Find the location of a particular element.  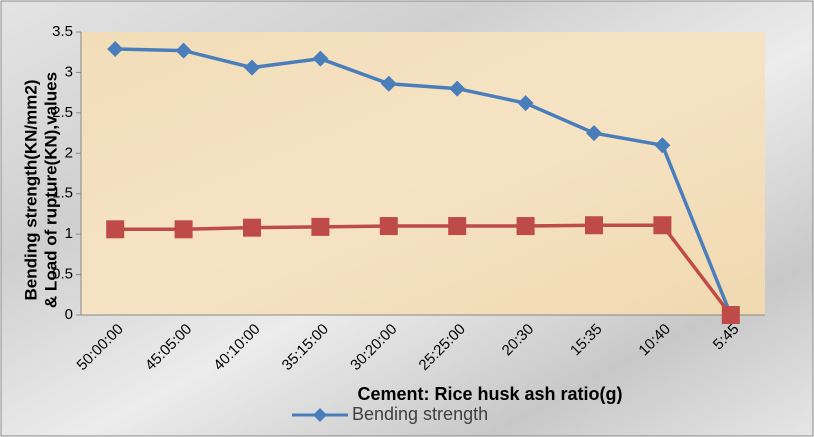

y-axis-title: & Load of rupture(KN),values is located at coordinates (50, 190).